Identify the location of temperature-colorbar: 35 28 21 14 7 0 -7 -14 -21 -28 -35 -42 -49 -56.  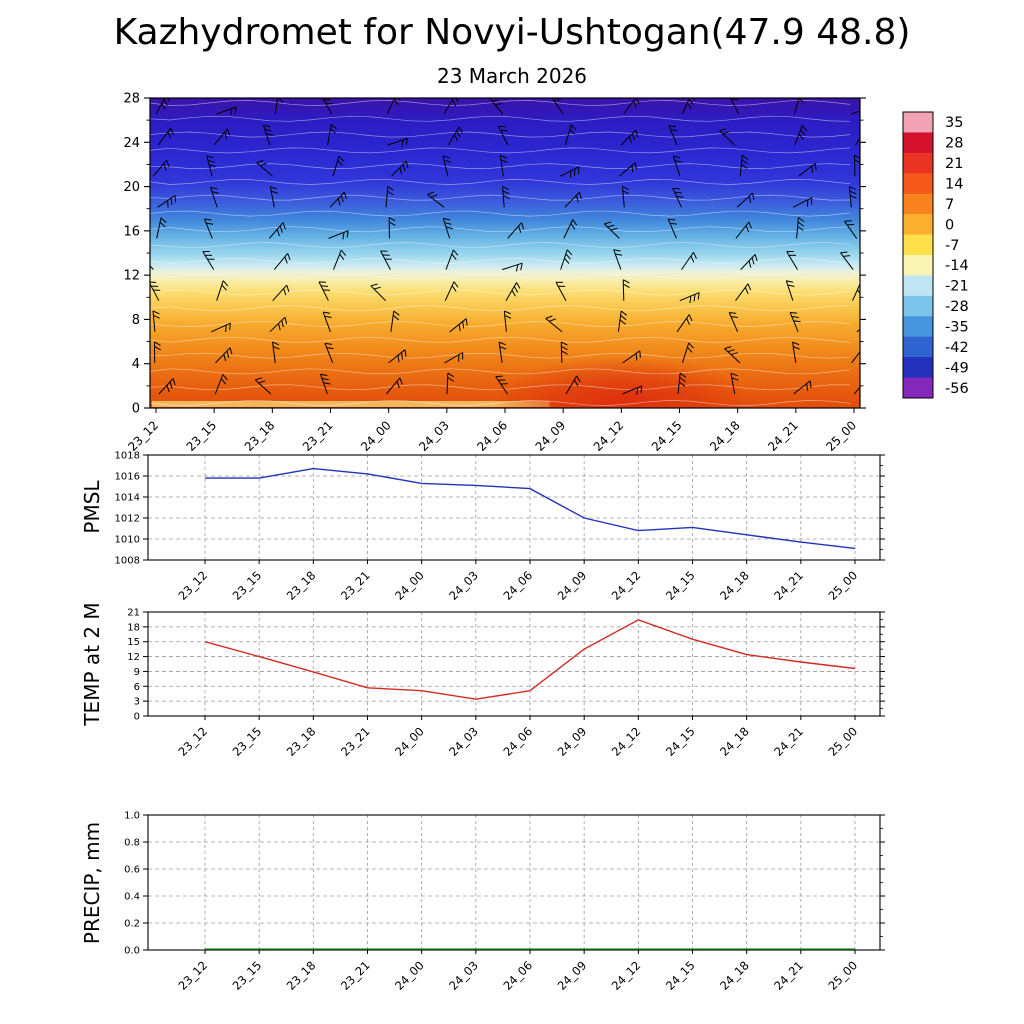
(935, 255).